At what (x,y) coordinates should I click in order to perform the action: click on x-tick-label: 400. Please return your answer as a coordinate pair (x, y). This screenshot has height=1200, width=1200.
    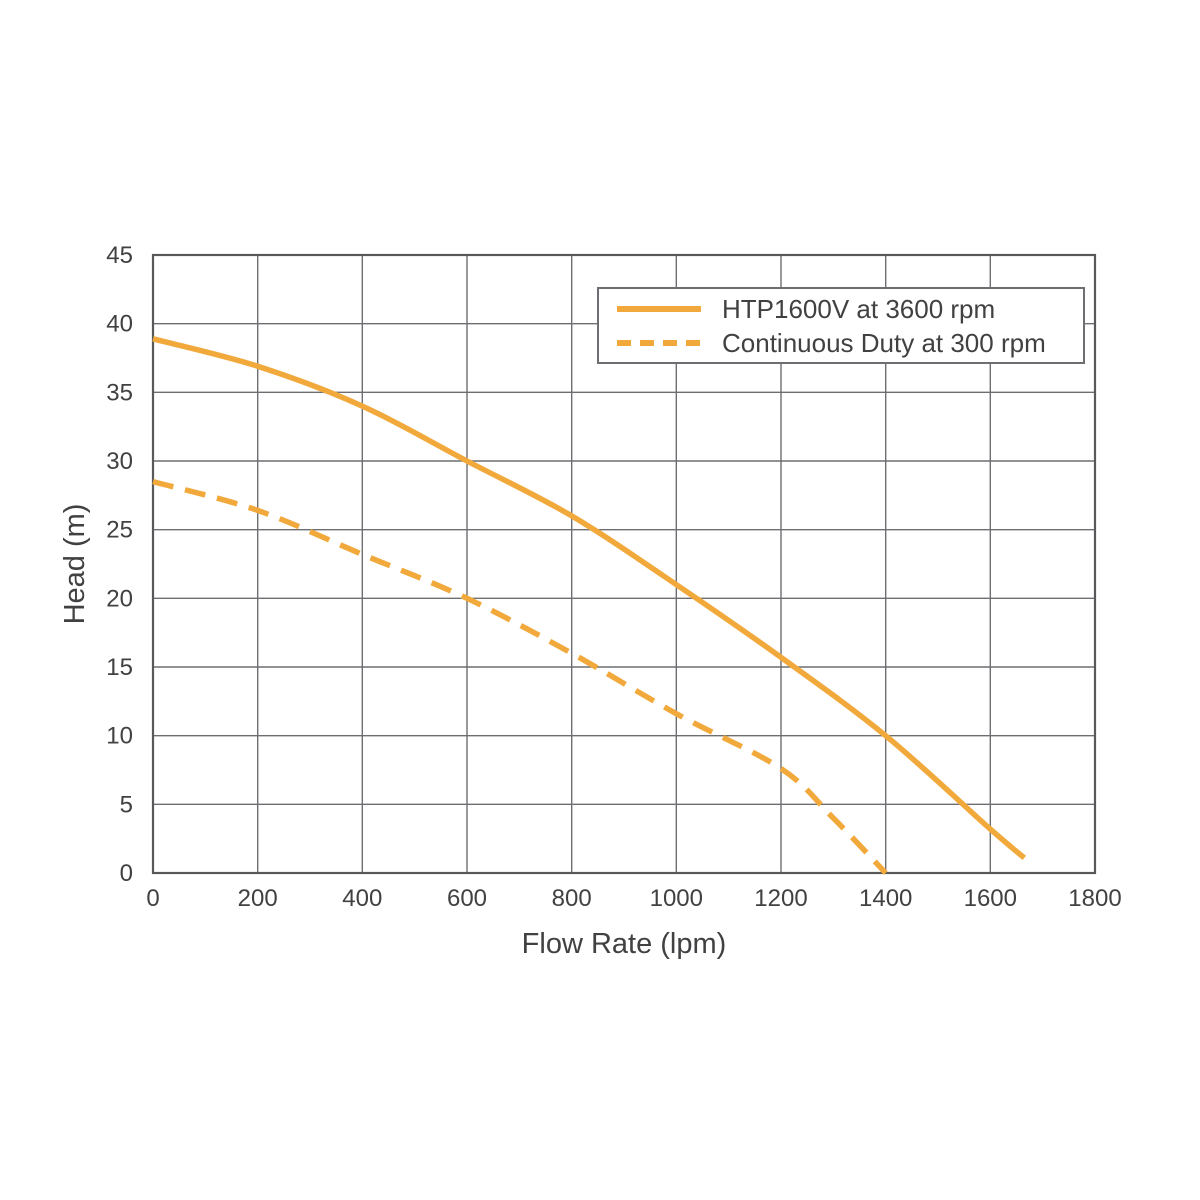
    Looking at the image, I should click on (362, 898).